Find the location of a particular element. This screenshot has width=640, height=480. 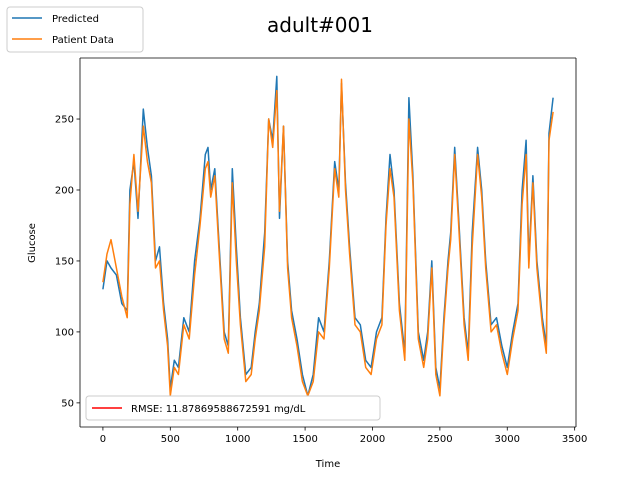

legend-rmse-box is located at coordinates (233, 408).